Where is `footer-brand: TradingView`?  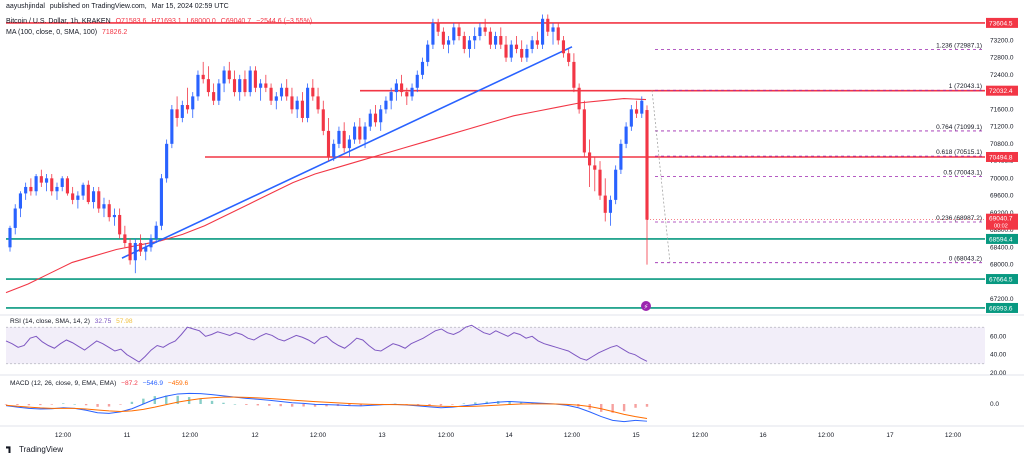
footer-brand: TradingView is located at coordinates (34, 449).